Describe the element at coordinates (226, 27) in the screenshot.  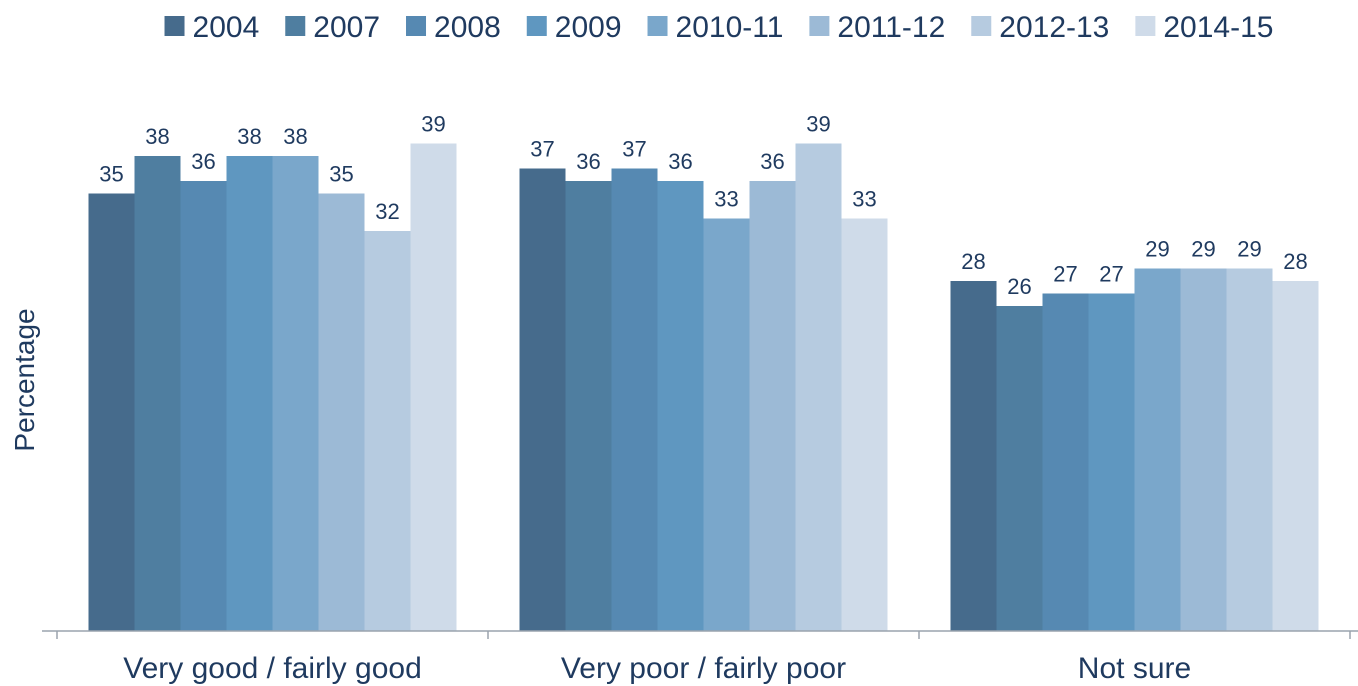
I see `legend-label-2004: 2004` at that location.